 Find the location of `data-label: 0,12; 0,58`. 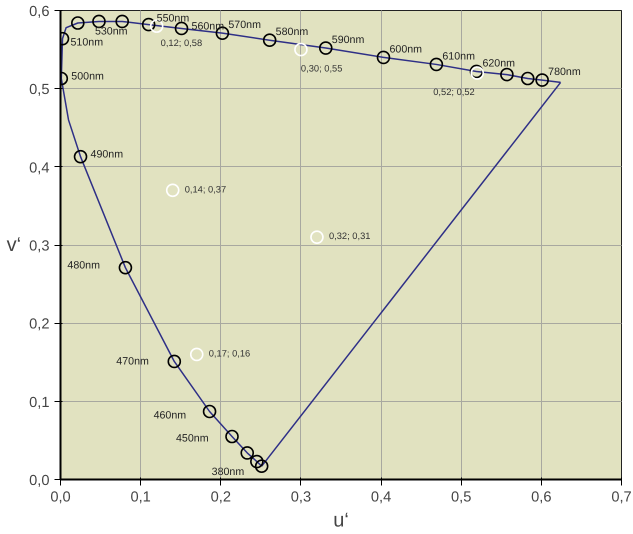

data-label: 0,12; 0,58 is located at coordinates (181, 43).